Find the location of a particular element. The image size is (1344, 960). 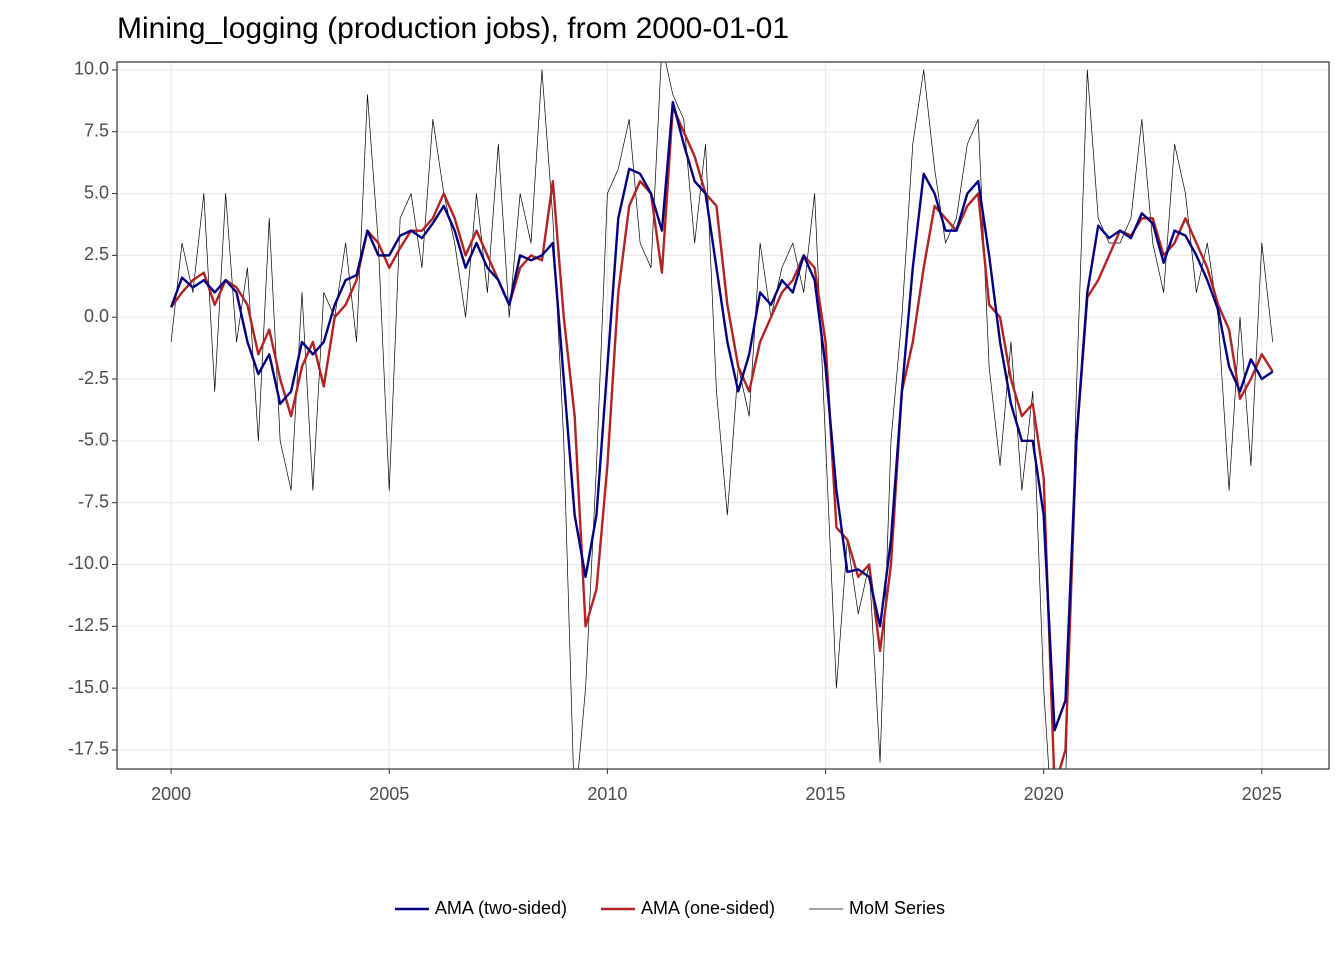

legend-label: AMA (two-sided) is located at coordinates (501, 908).